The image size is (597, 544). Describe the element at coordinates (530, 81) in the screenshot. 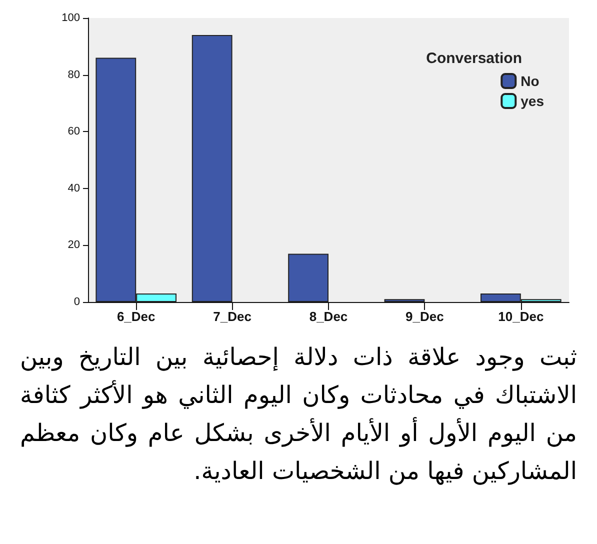

I see `legend-label: No` at that location.